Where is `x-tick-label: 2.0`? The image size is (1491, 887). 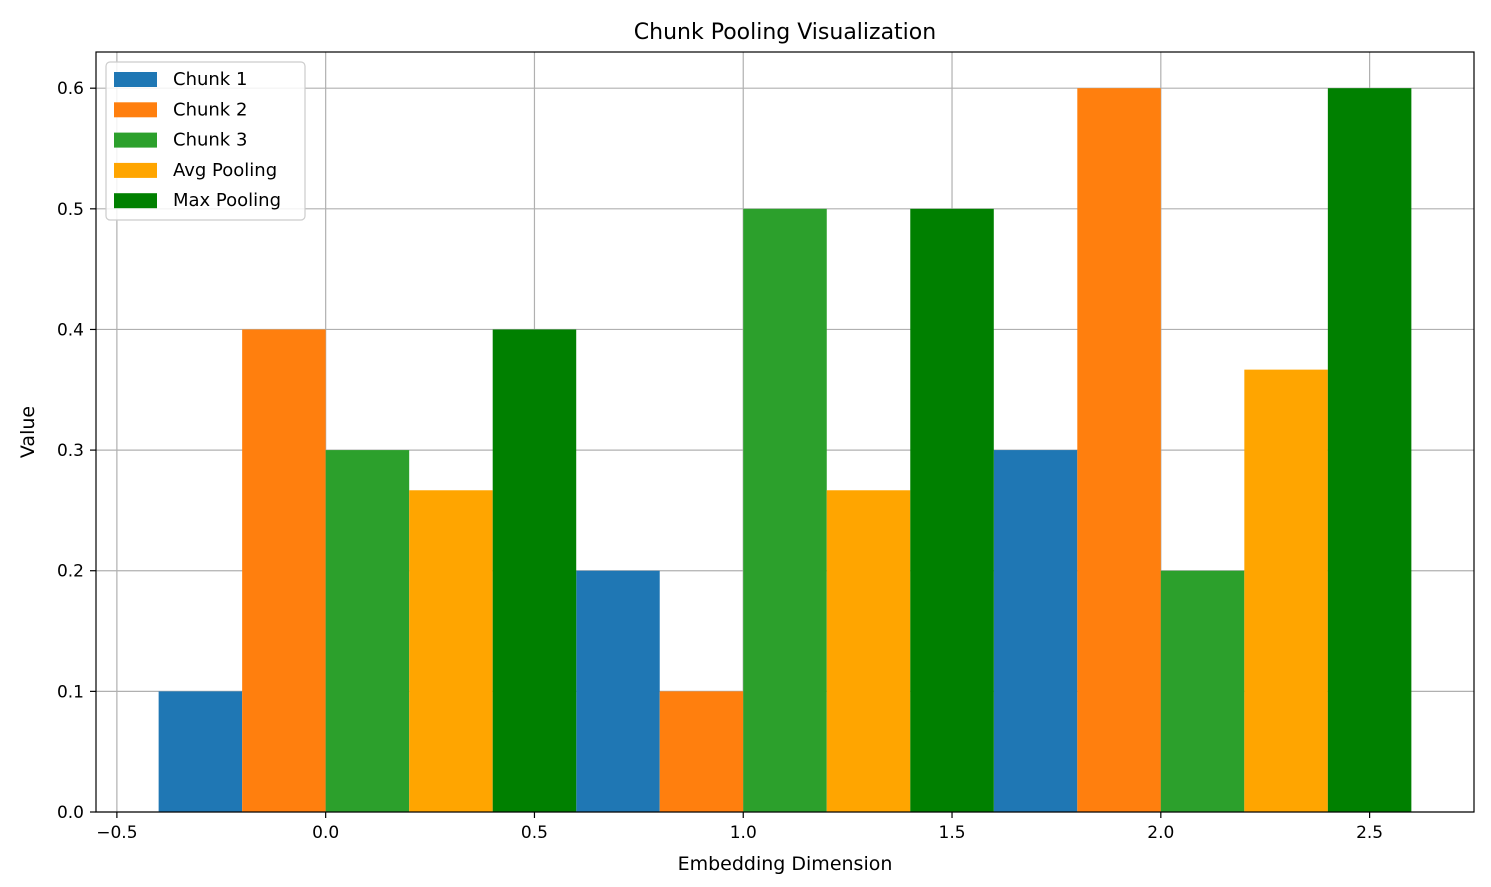 x-tick-label: 2.0 is located at coordinates (1160, 833).